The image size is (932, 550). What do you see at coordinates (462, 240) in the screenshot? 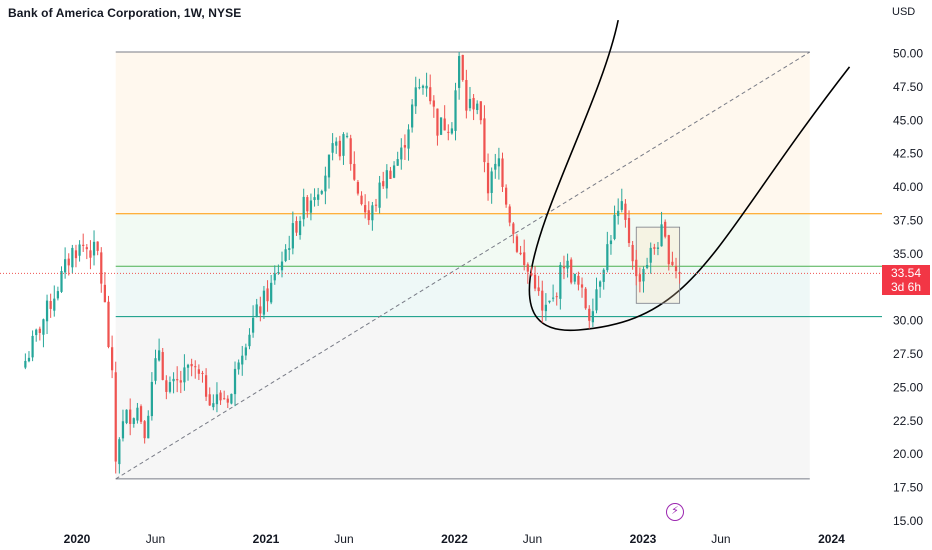
I see `fib-zone` at bounding box center [462, 240].